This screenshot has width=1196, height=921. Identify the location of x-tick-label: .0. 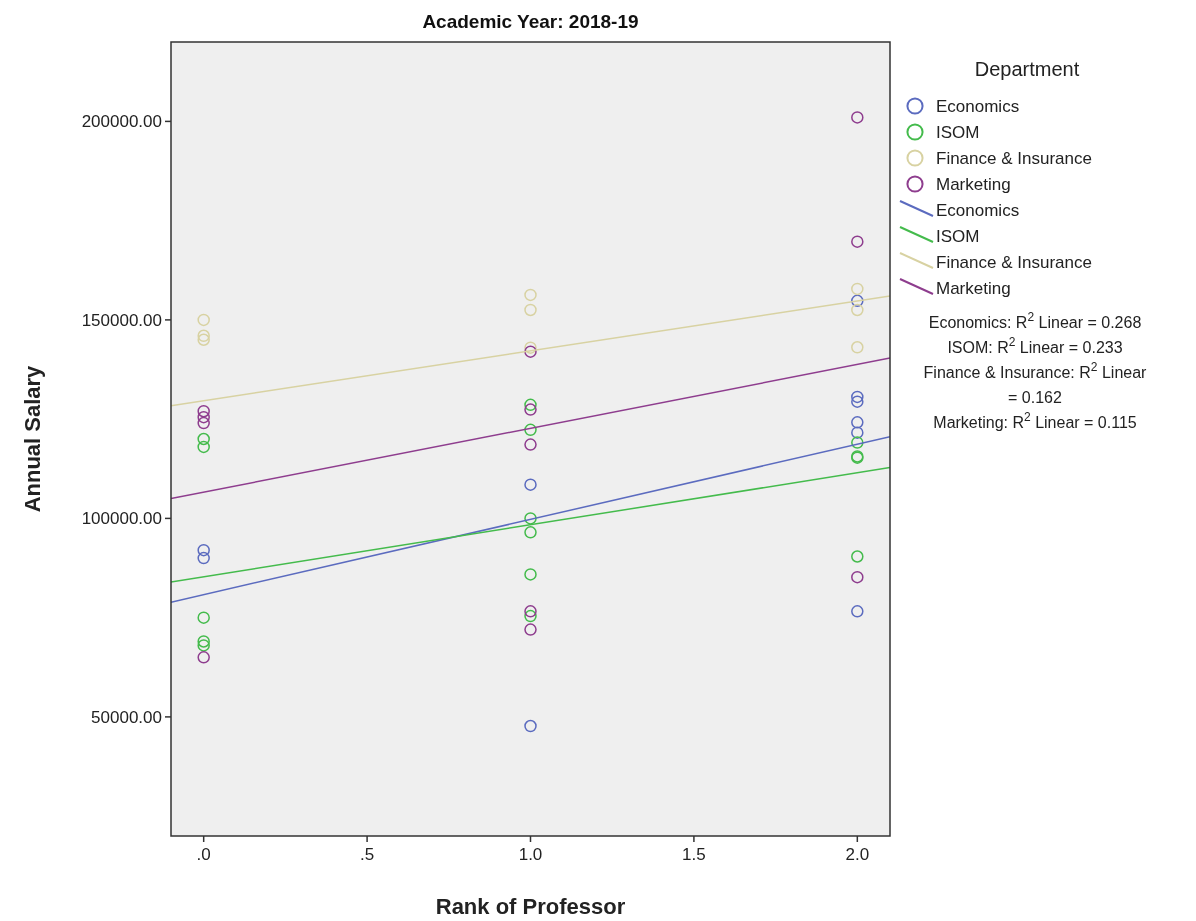
(203, 854).